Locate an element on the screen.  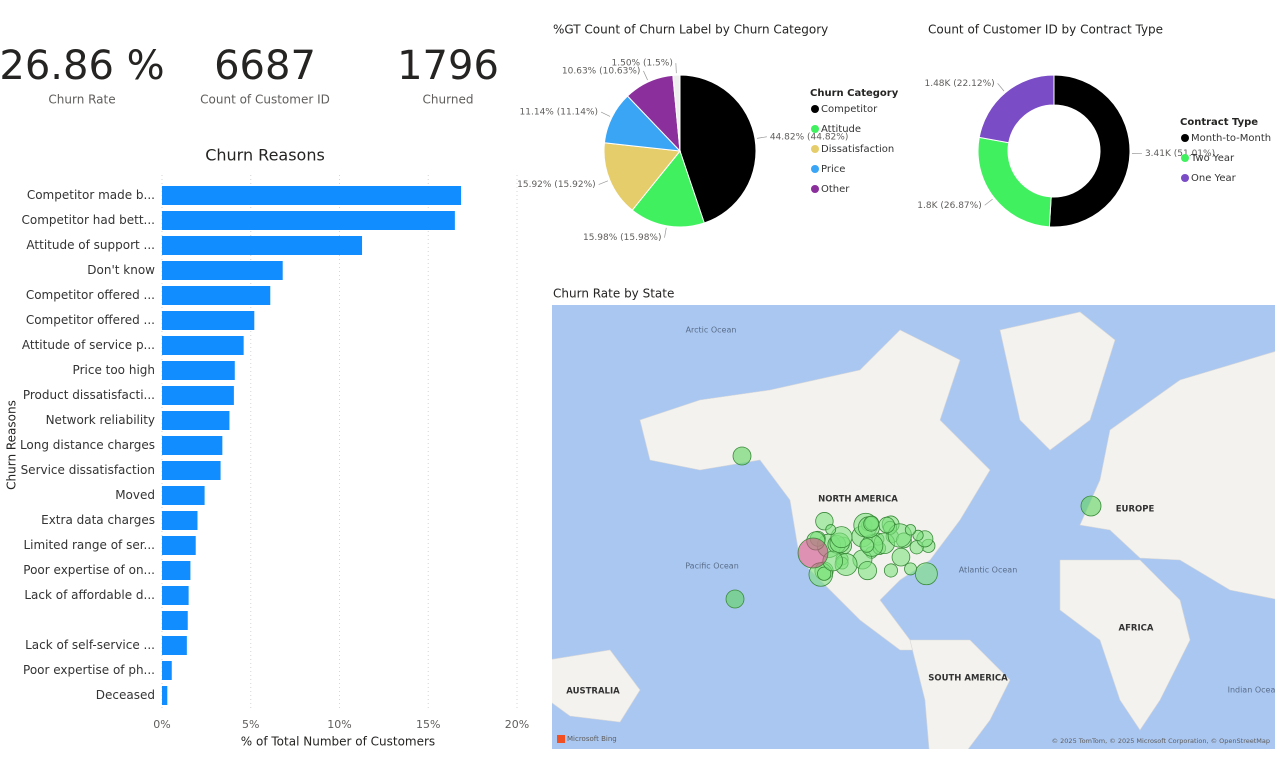
card-label: Churn Rate is located at coordinates (81, 100).